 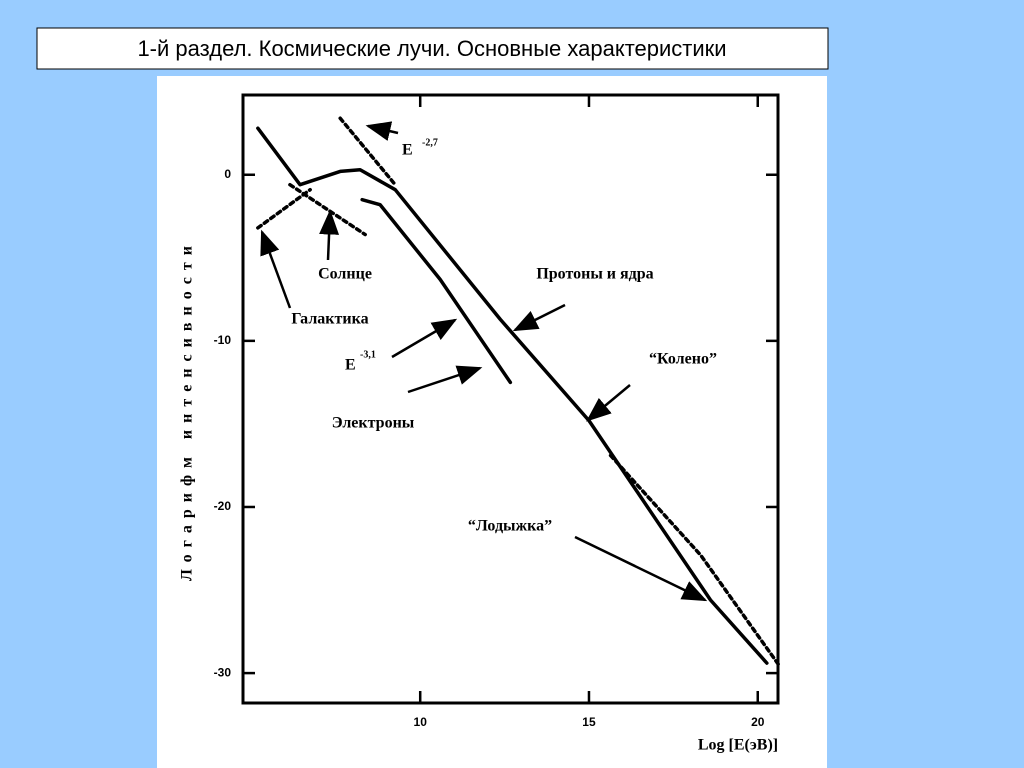 I want to click on title-box, so click(x=432, y=48).